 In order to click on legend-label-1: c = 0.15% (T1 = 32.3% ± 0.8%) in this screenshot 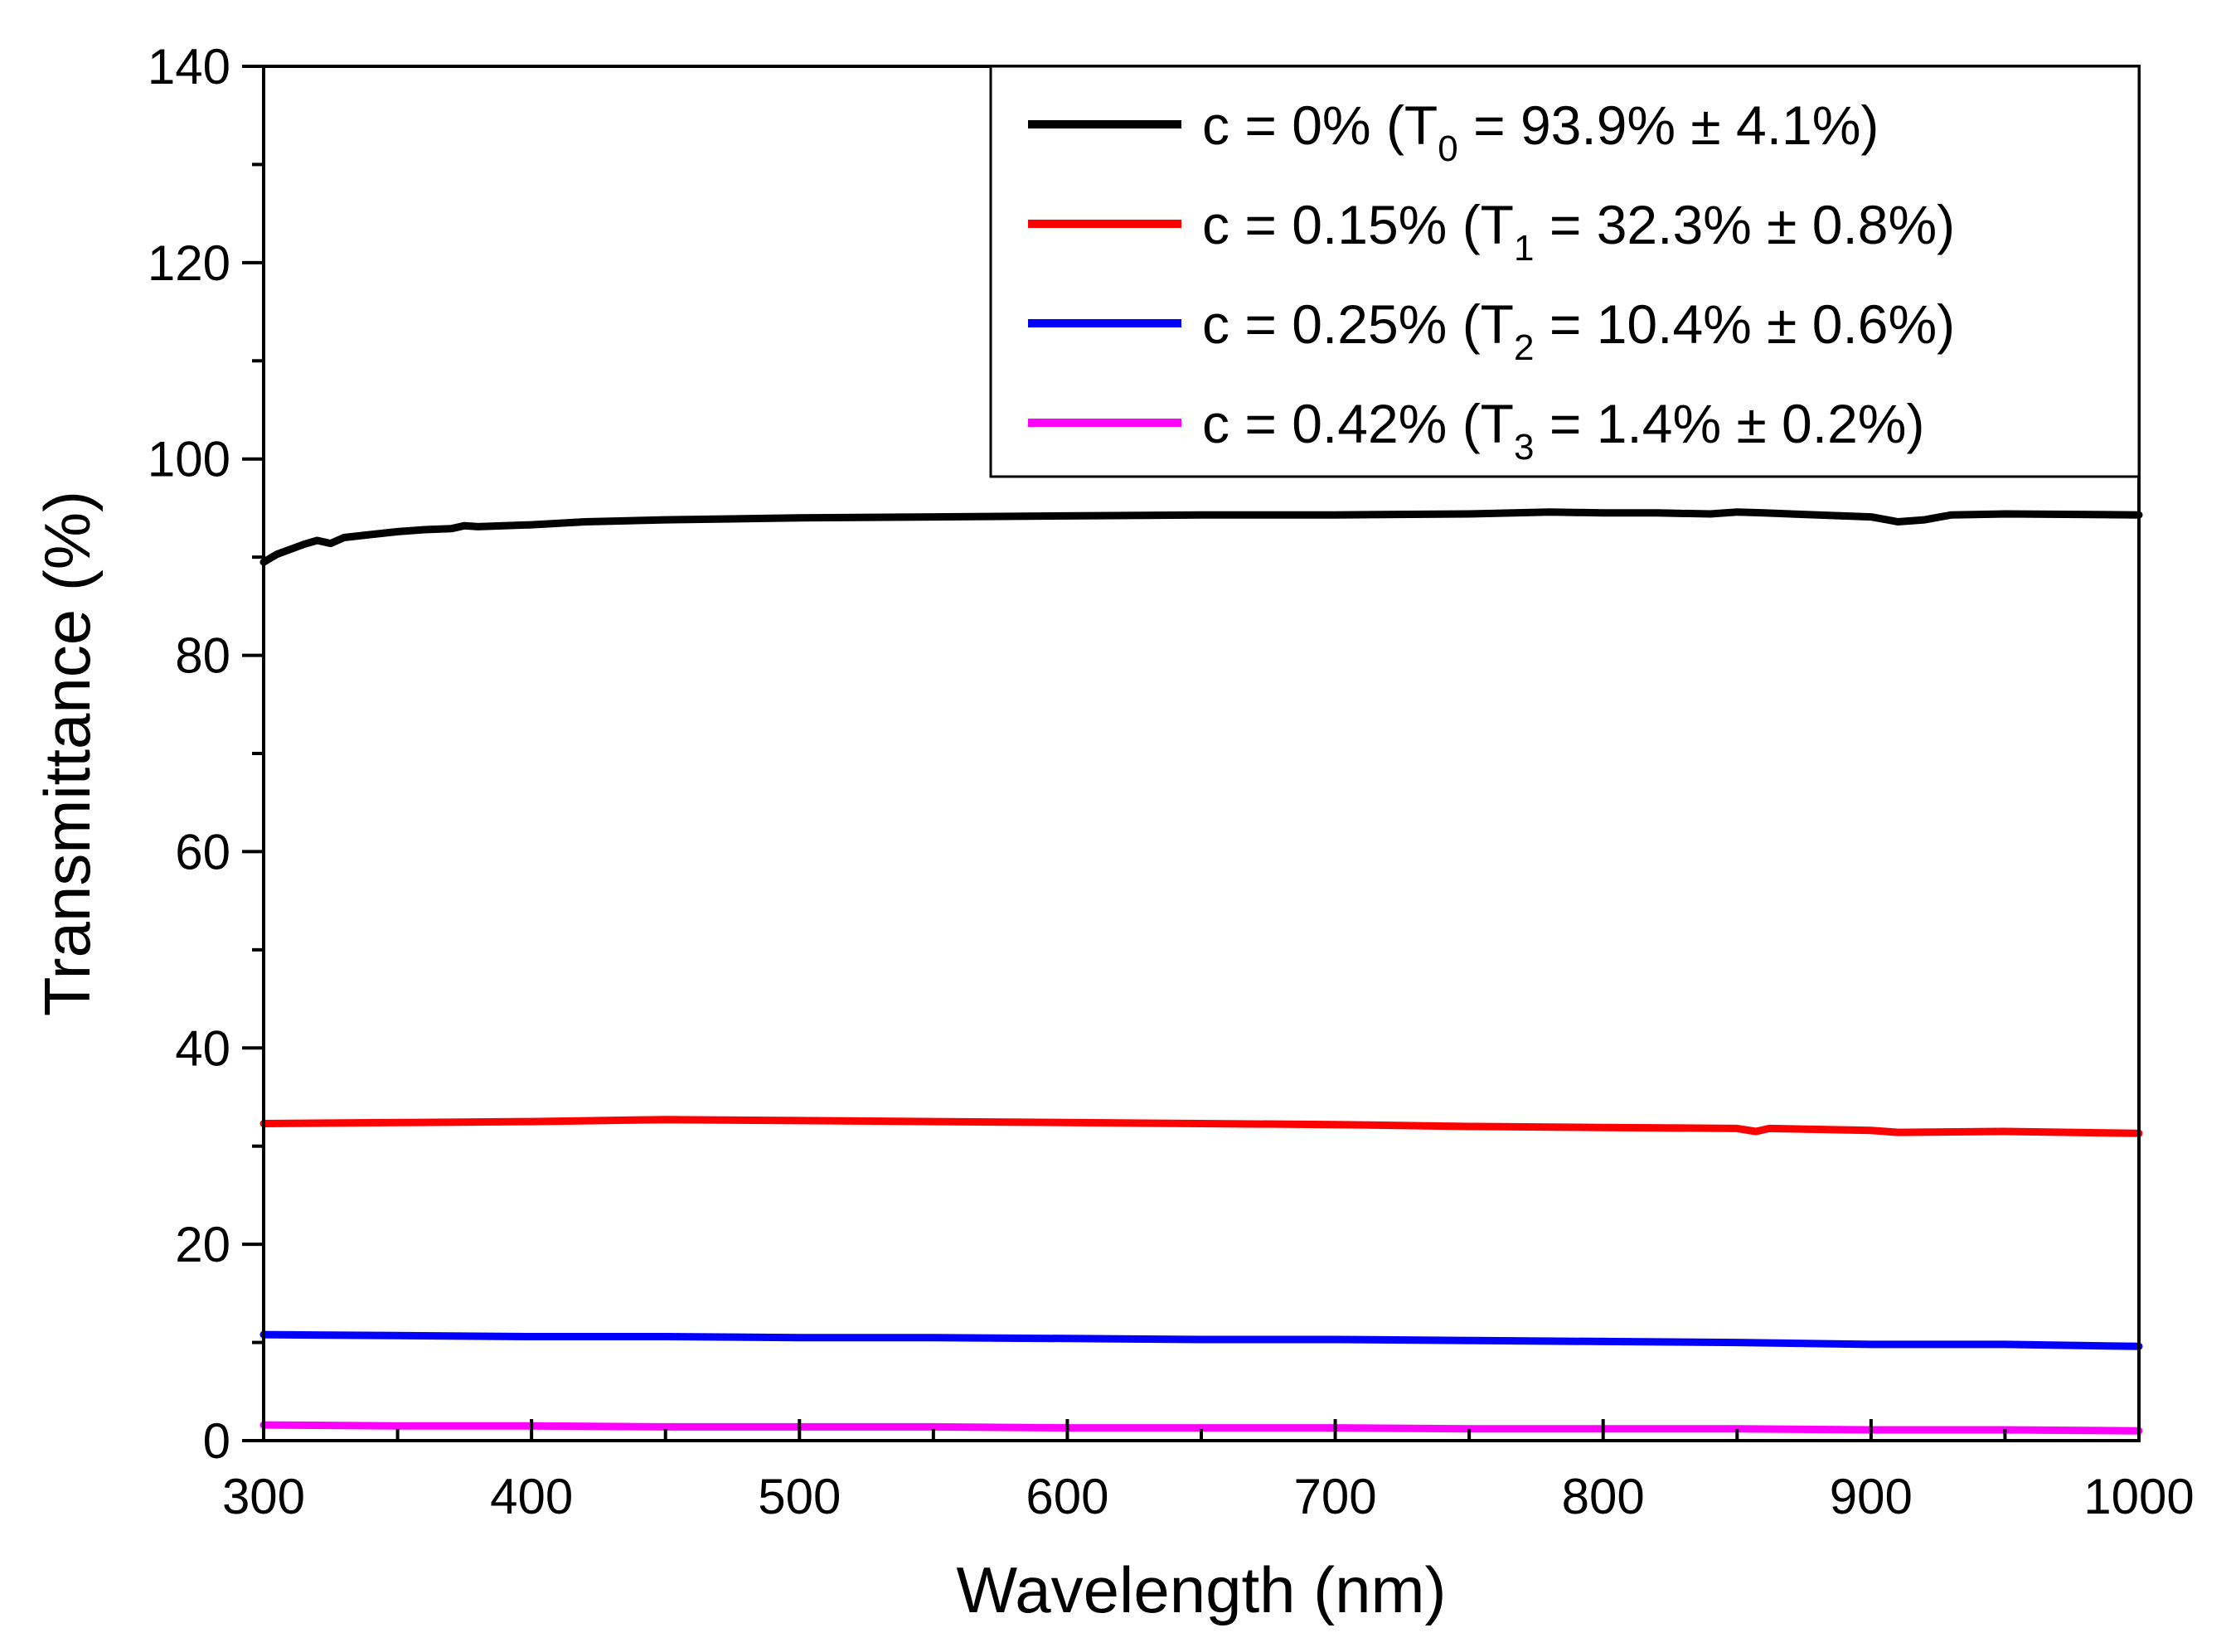, I will do `click(1579, 231)`.